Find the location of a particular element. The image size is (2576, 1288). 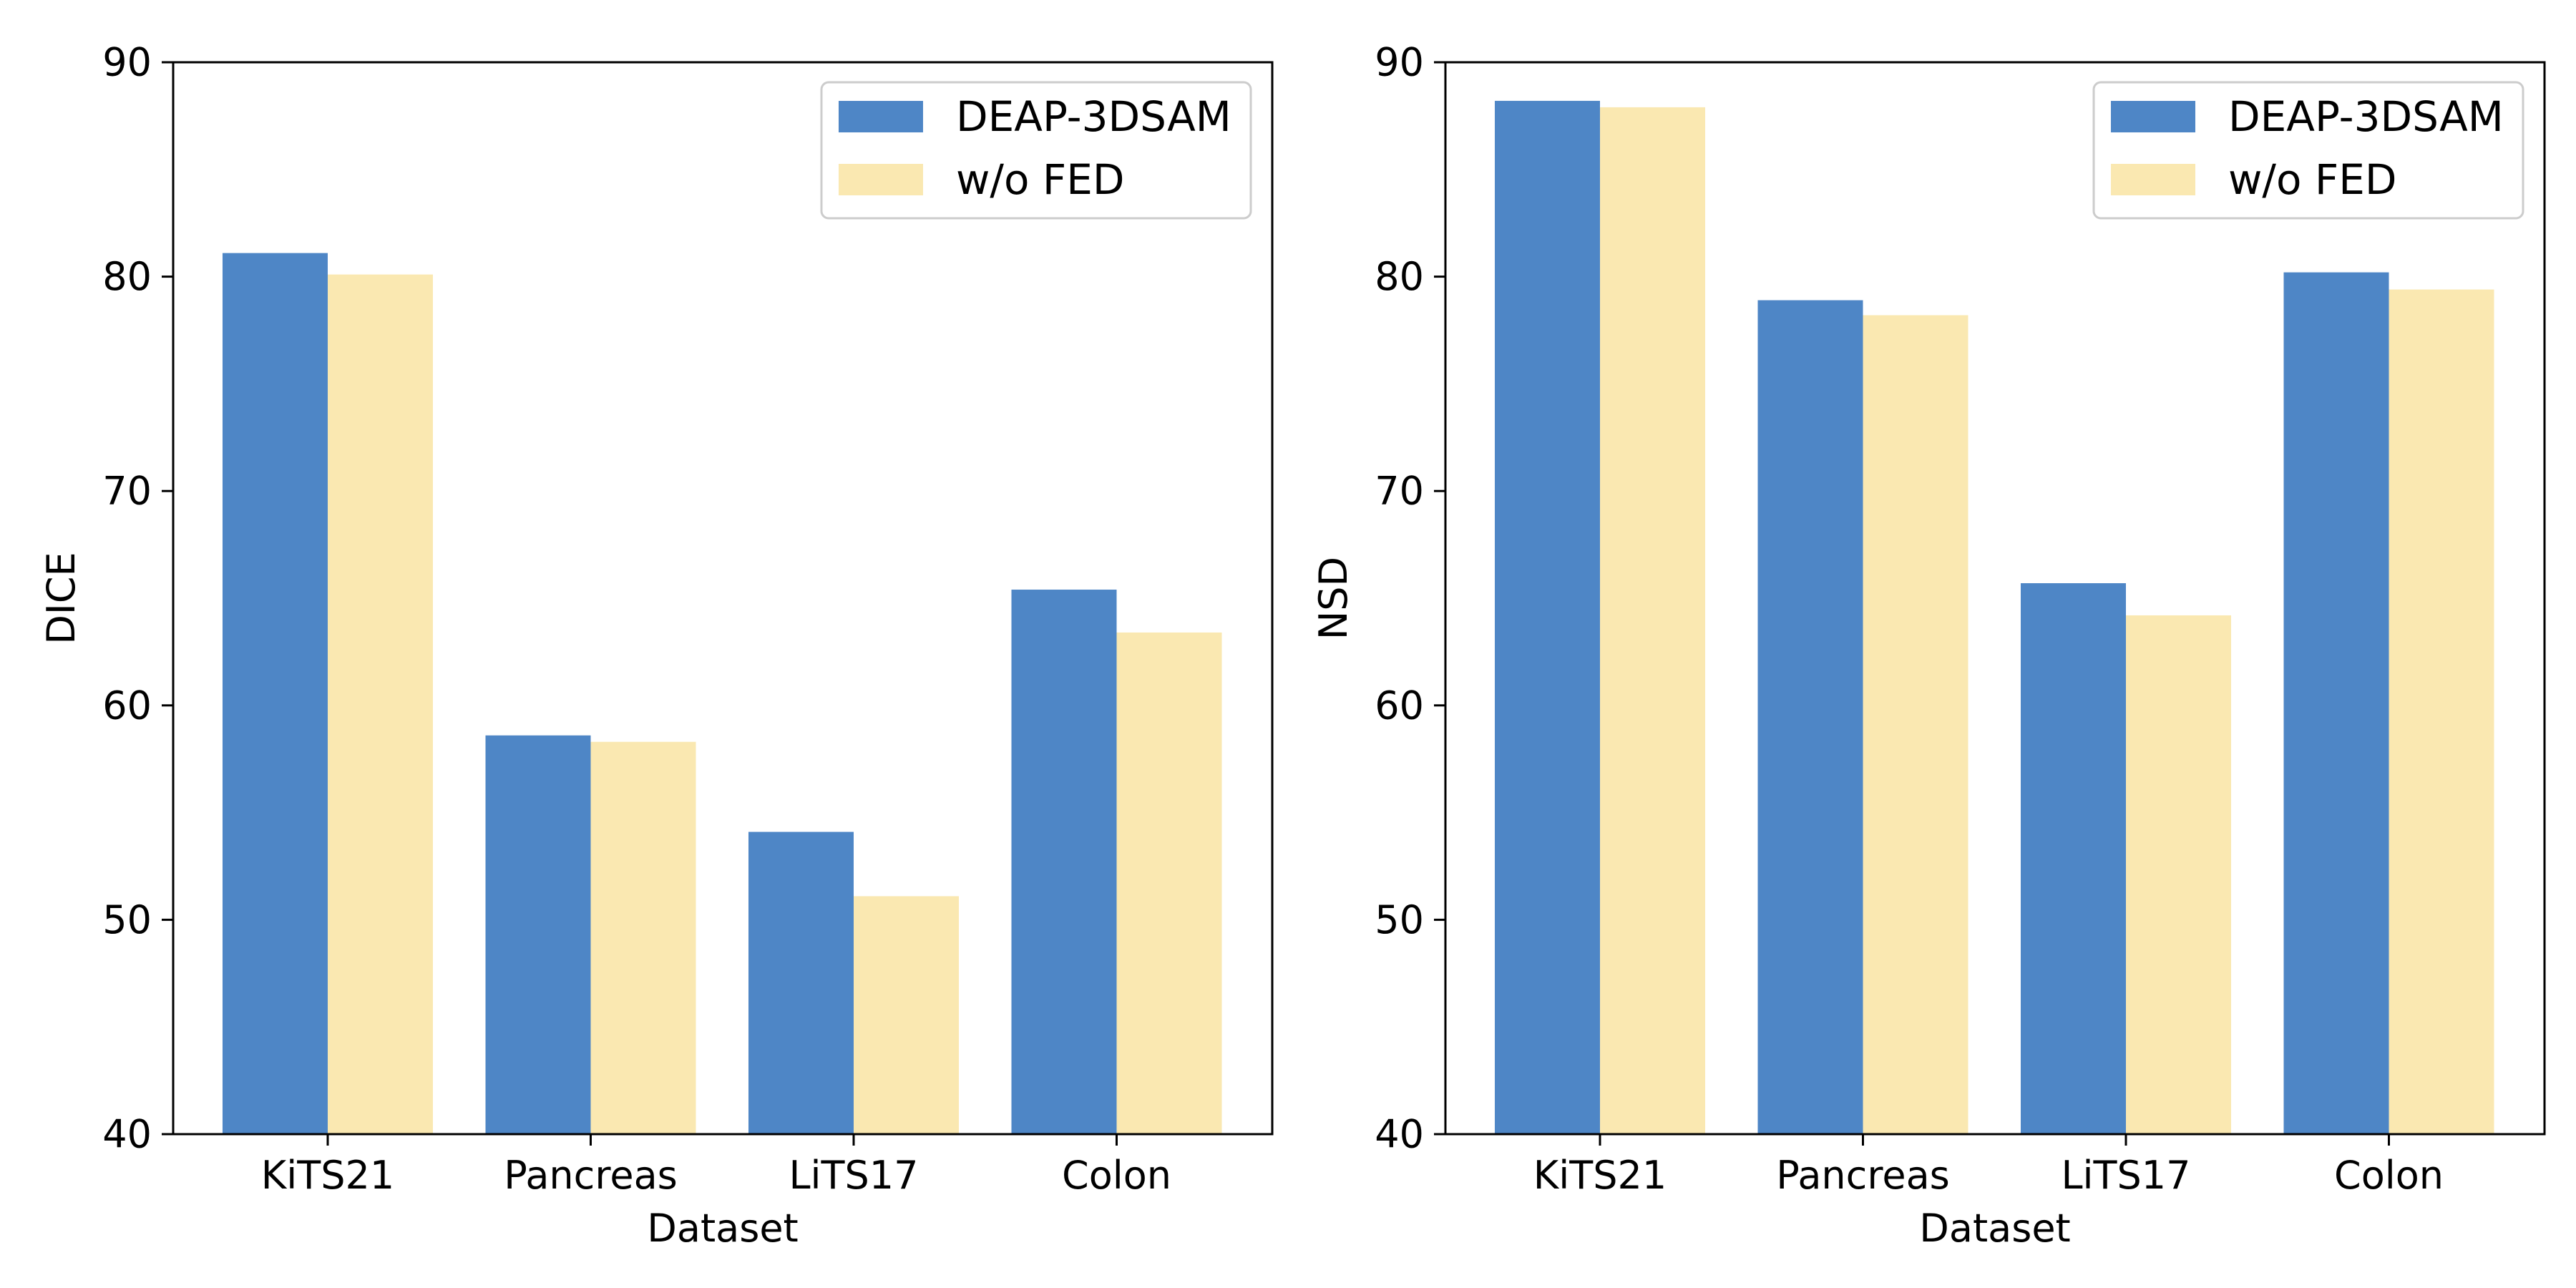

y-axis-label: NSD is located at coordinates (1333, 598).